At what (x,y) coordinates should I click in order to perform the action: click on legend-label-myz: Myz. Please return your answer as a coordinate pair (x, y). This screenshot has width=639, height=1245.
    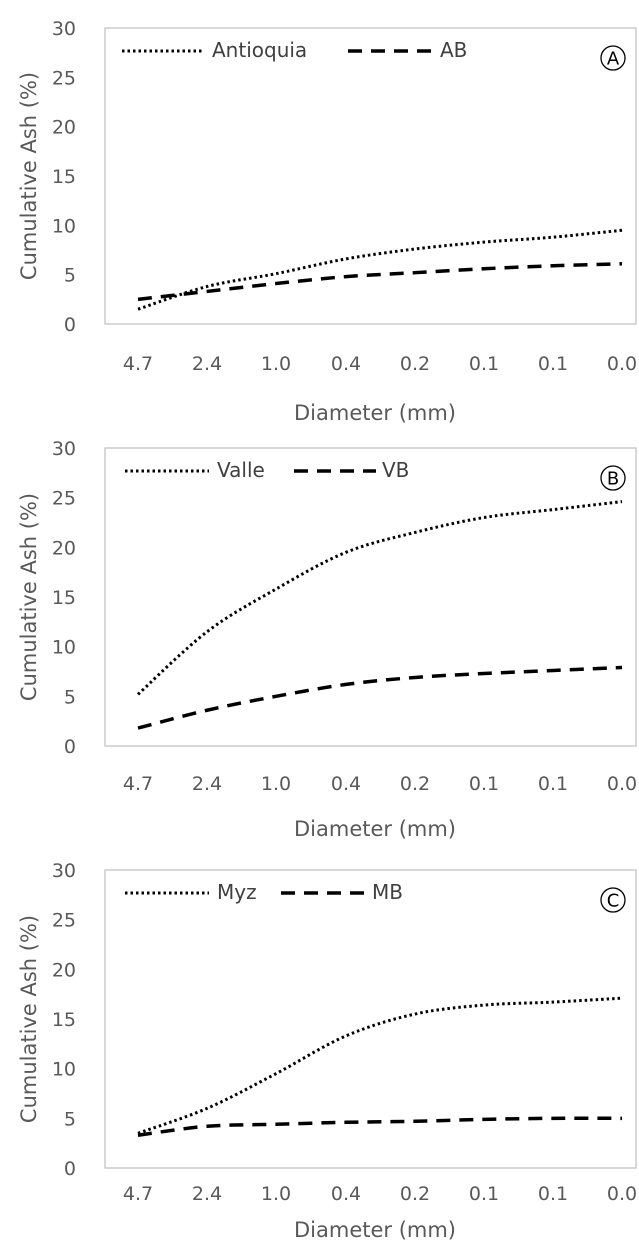
    Looking at the image, I should click on (237, 892).